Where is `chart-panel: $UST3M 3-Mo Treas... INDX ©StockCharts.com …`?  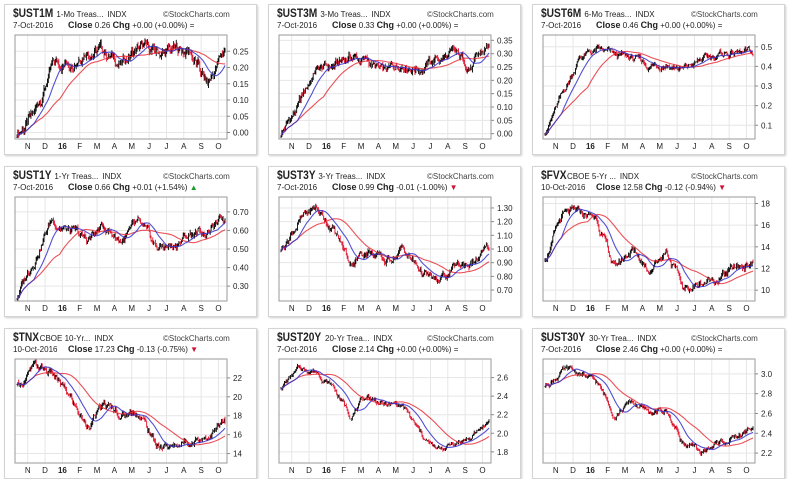 chart-panel: $UST3M 3-Mo Treas... INDX ©StockCharts.com … is located at coordinates (394, 79).